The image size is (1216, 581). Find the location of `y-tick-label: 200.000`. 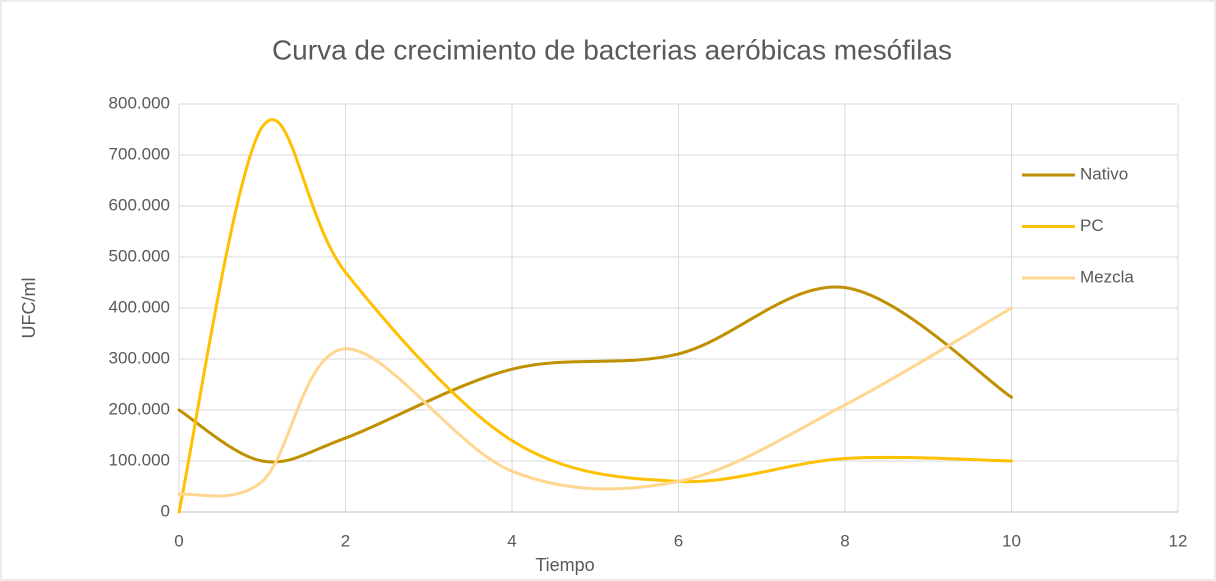

y-tick-label: 200.000 is located at coordinates (139, 408).